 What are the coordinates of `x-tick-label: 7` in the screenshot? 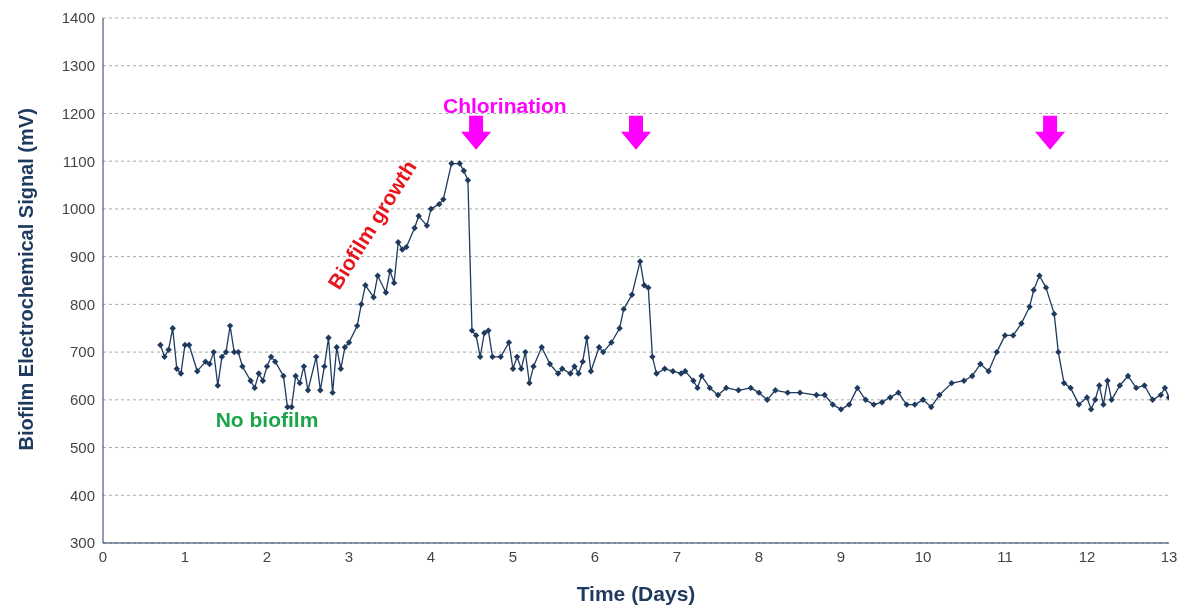 It's located at (677, 556).